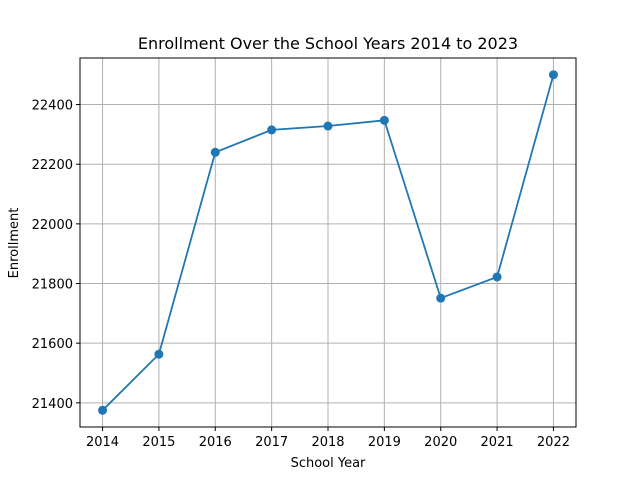 Image resolution: width=640 pixels, height=480 pixels. What do you see at coordinates (327, 442) in the screenshot?
I see `x-tick-label: 2018` at bounding box center [327, 442].